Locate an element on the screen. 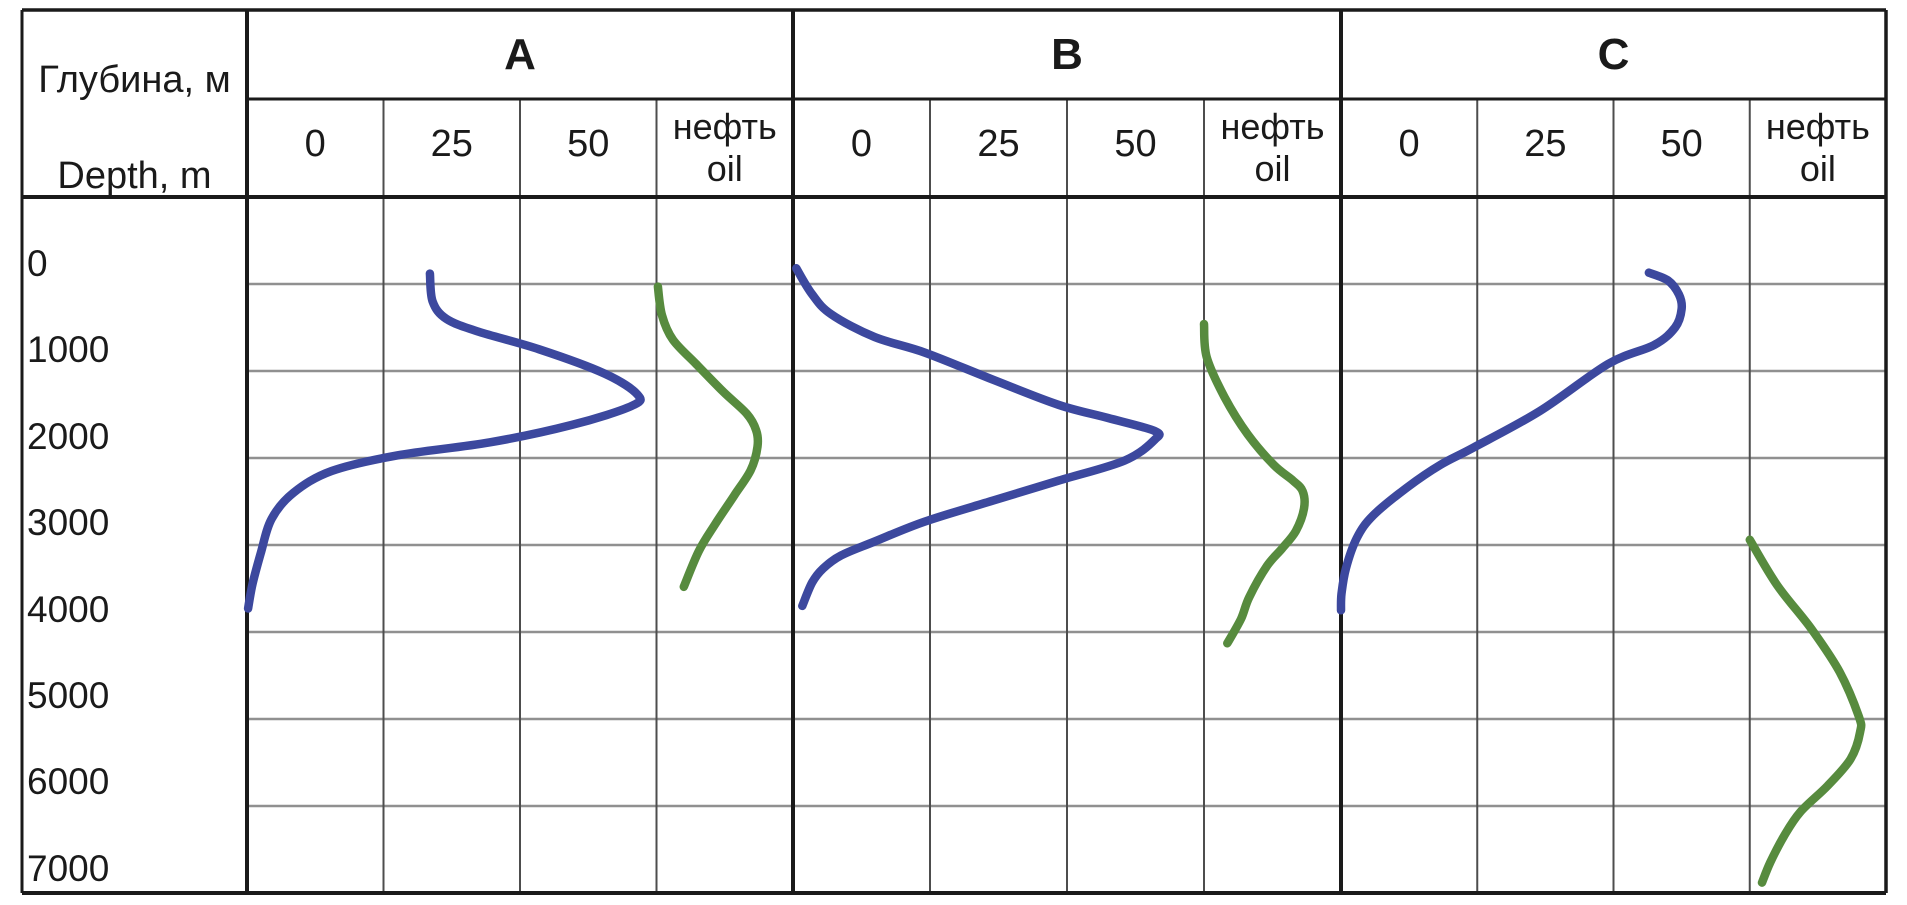  depth-tick-label: 6000 is located at coordinates (68, 781).